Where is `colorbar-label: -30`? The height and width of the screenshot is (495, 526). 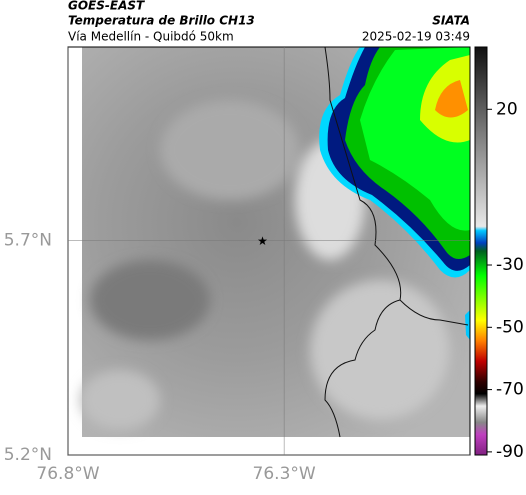
colorbar-label: -30 is located at coordinates (510, 265).